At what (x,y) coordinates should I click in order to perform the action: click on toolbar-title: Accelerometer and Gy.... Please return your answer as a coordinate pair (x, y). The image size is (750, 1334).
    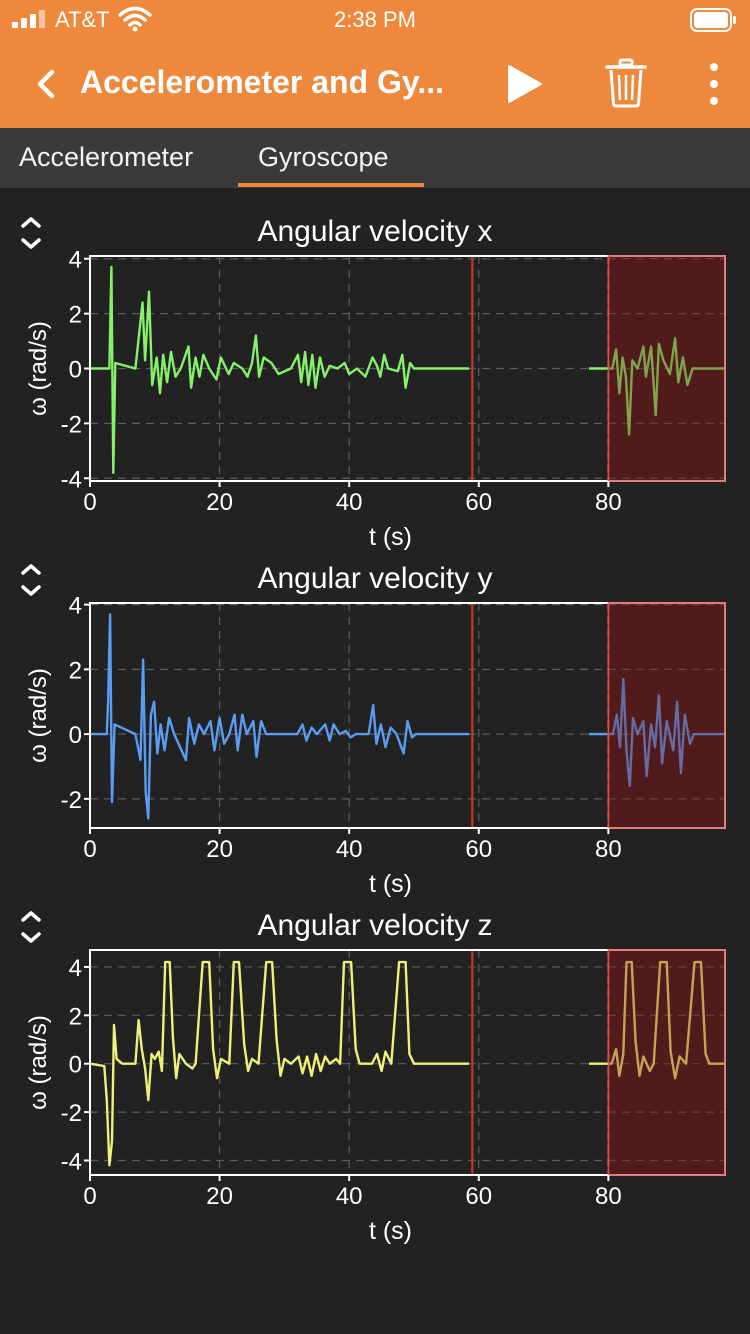
    Looking at the image, I should click on (262, 82).